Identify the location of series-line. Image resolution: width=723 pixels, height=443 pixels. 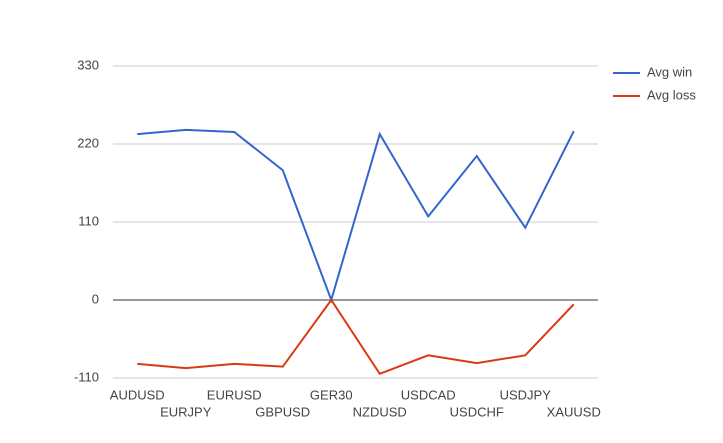
(356, 336).